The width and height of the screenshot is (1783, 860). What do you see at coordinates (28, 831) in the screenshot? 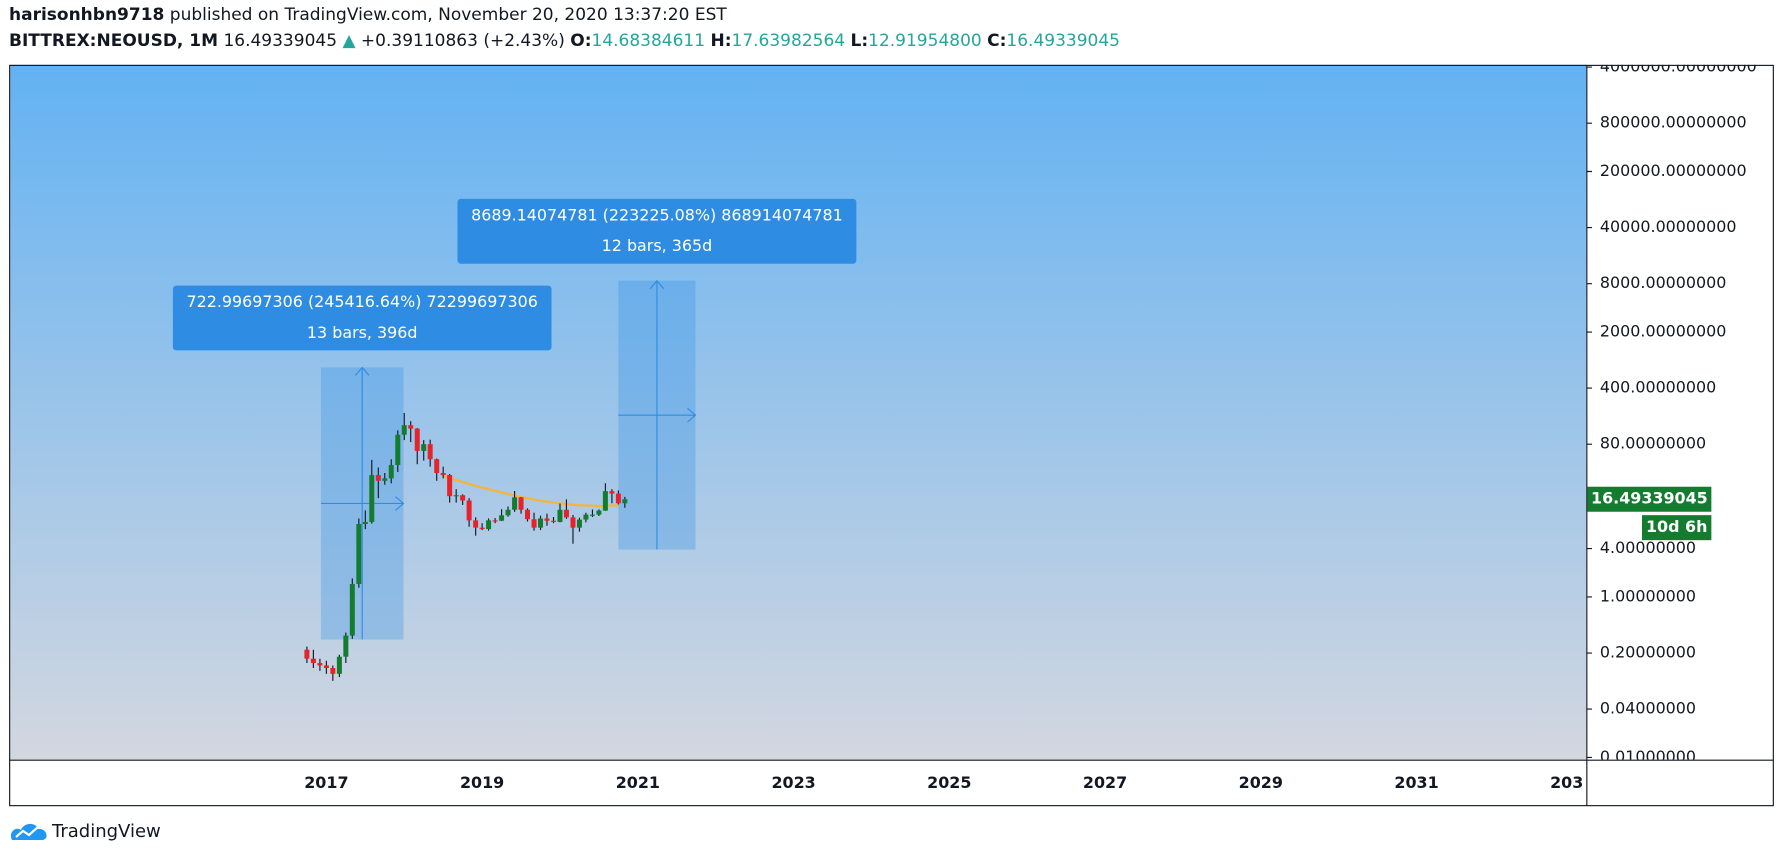
I see `logo` at bounding box center [28, 831].